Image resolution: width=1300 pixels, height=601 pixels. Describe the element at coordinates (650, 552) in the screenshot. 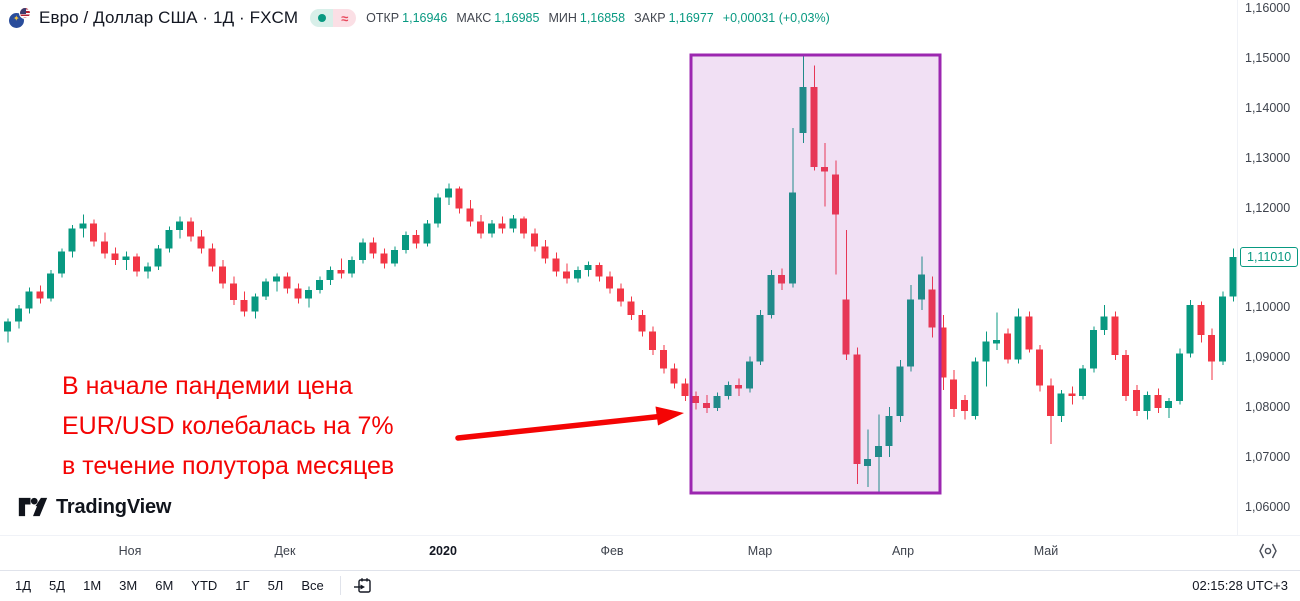

I see `time-axis: Ноя Дек 2020 Фев Мар Апр Май` at that location.